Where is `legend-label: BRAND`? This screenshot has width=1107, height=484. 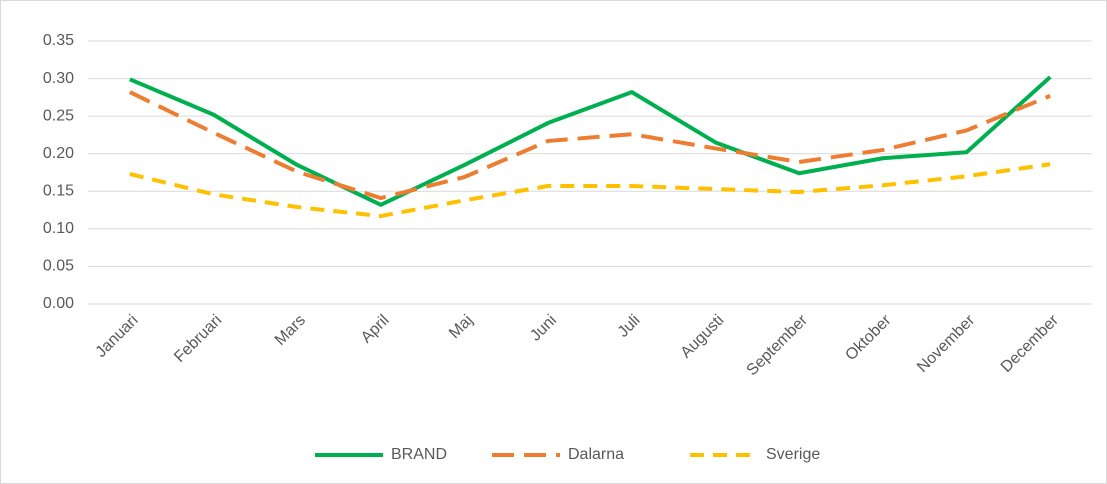 legend-label: BRAND is located at coordinates (419, 454).